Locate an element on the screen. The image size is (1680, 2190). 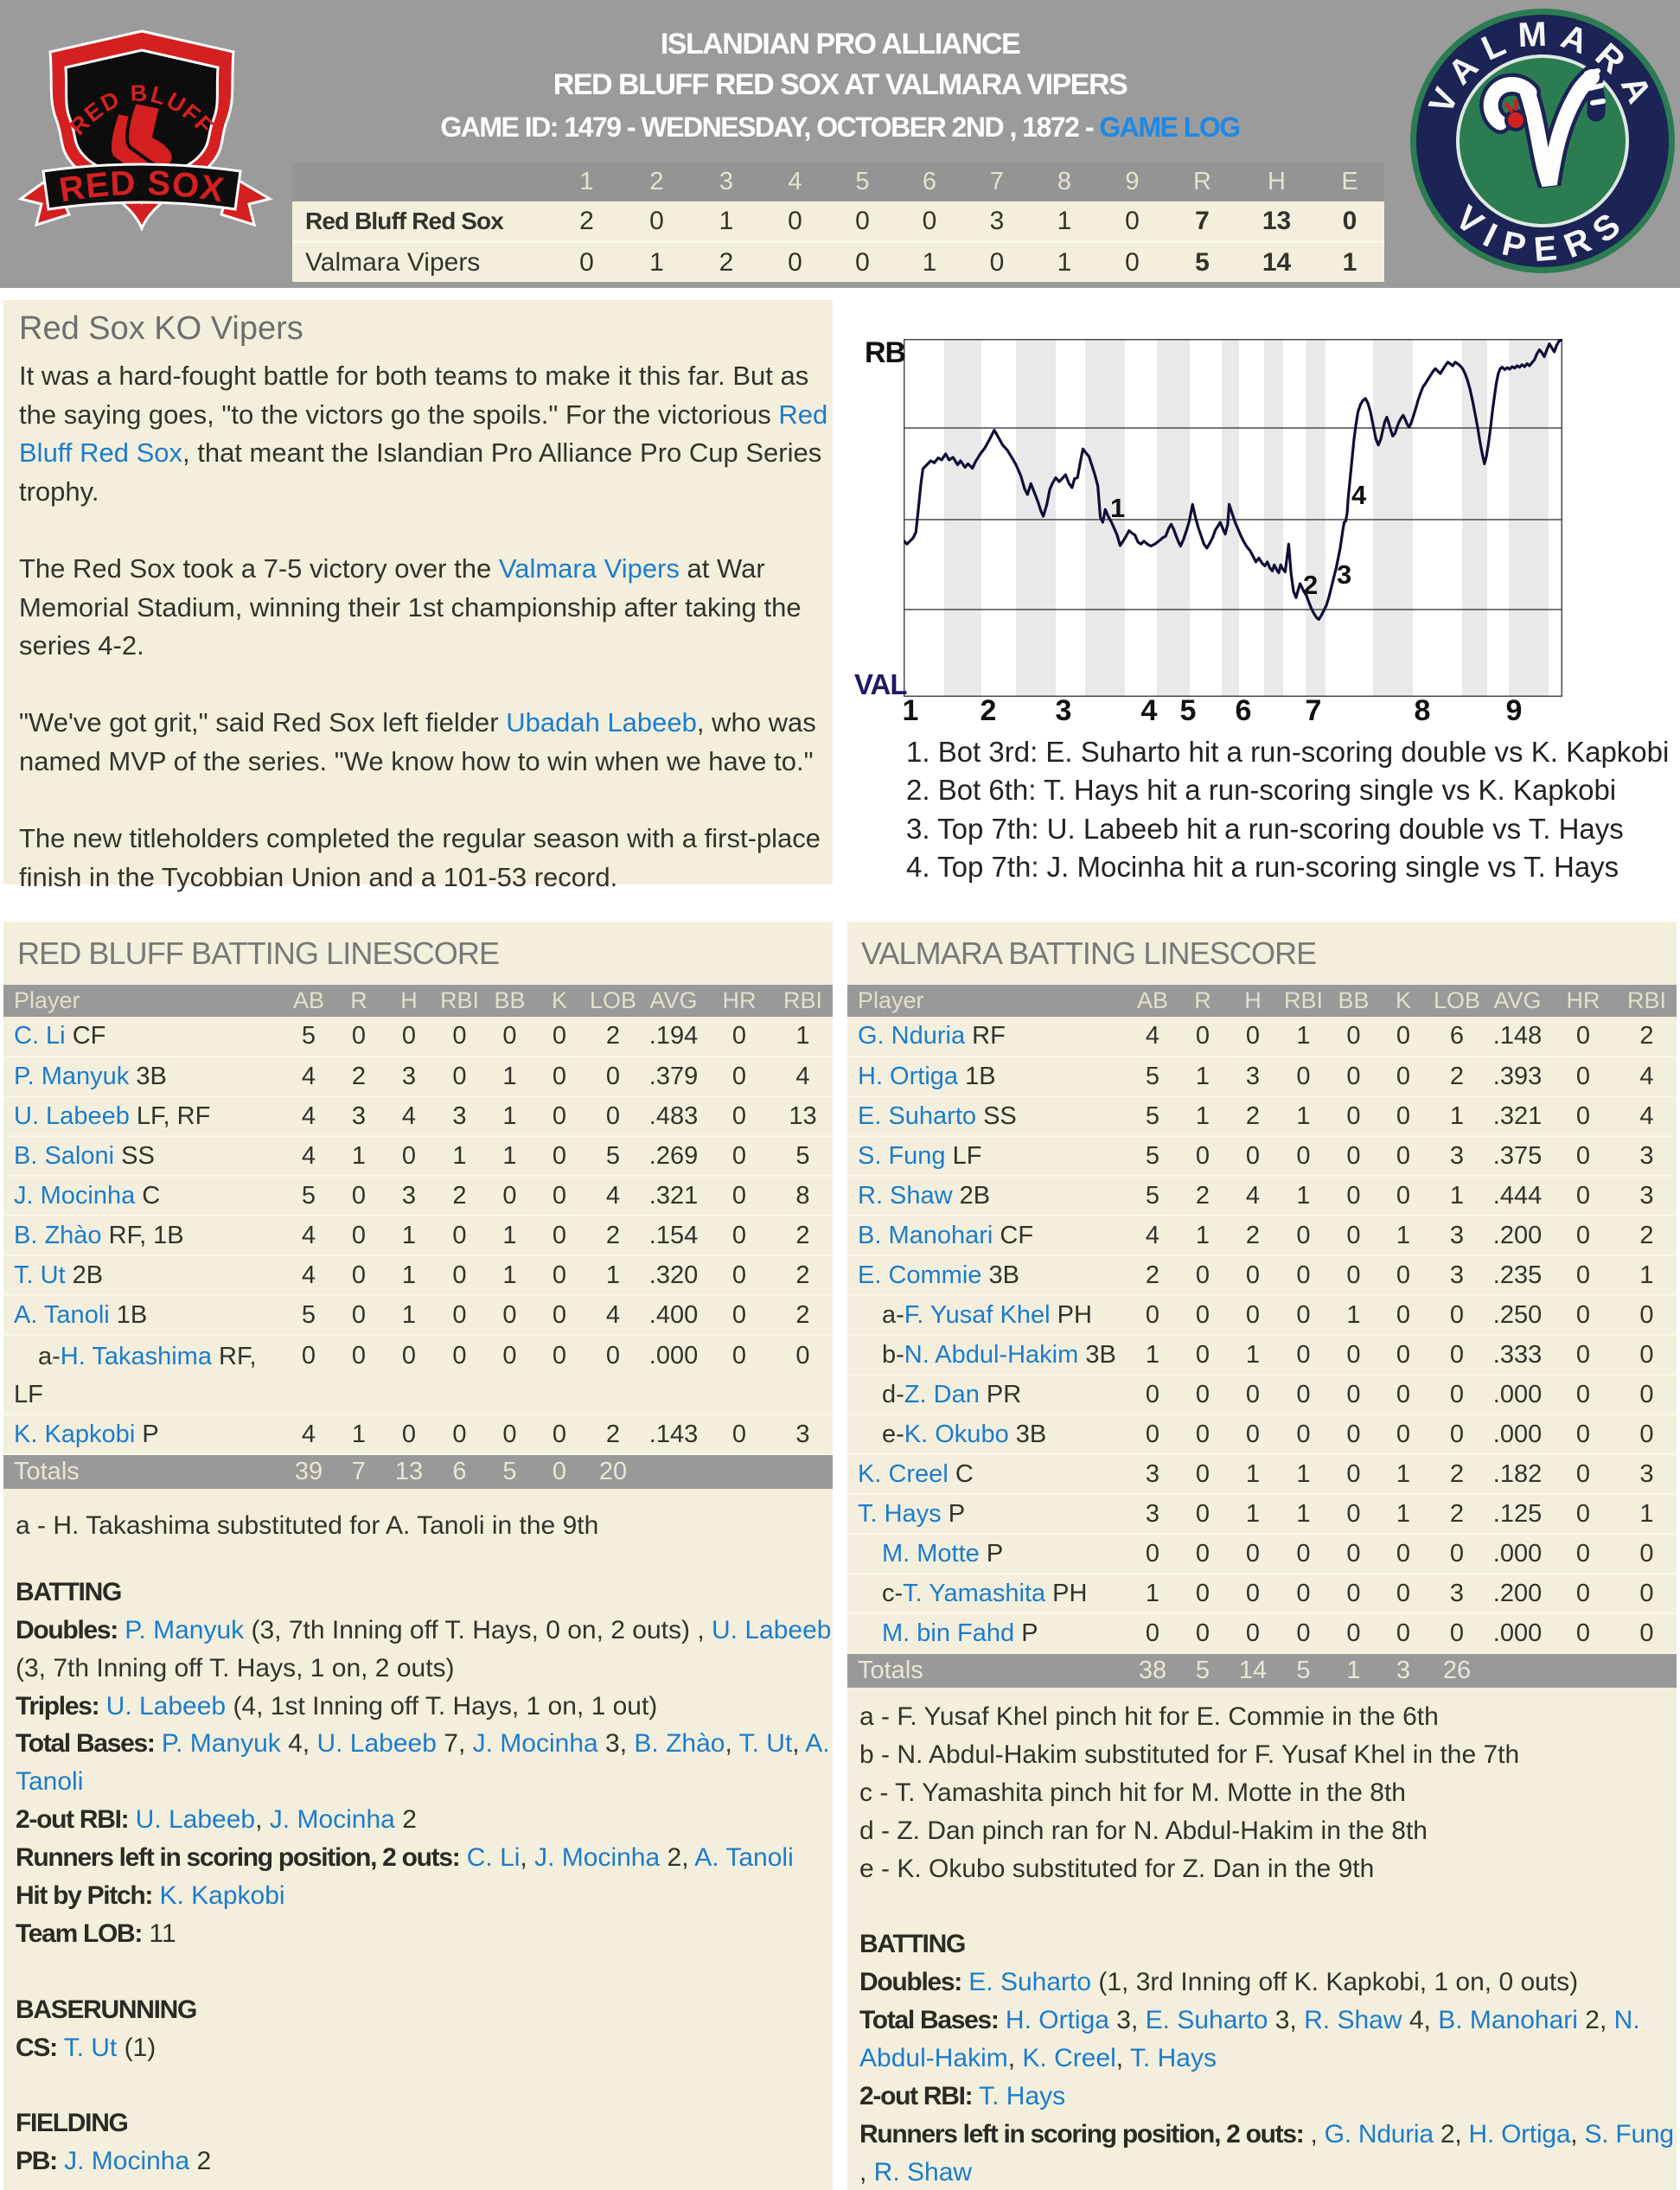
svg-text: 4 is located at coordinates (1359, 495).